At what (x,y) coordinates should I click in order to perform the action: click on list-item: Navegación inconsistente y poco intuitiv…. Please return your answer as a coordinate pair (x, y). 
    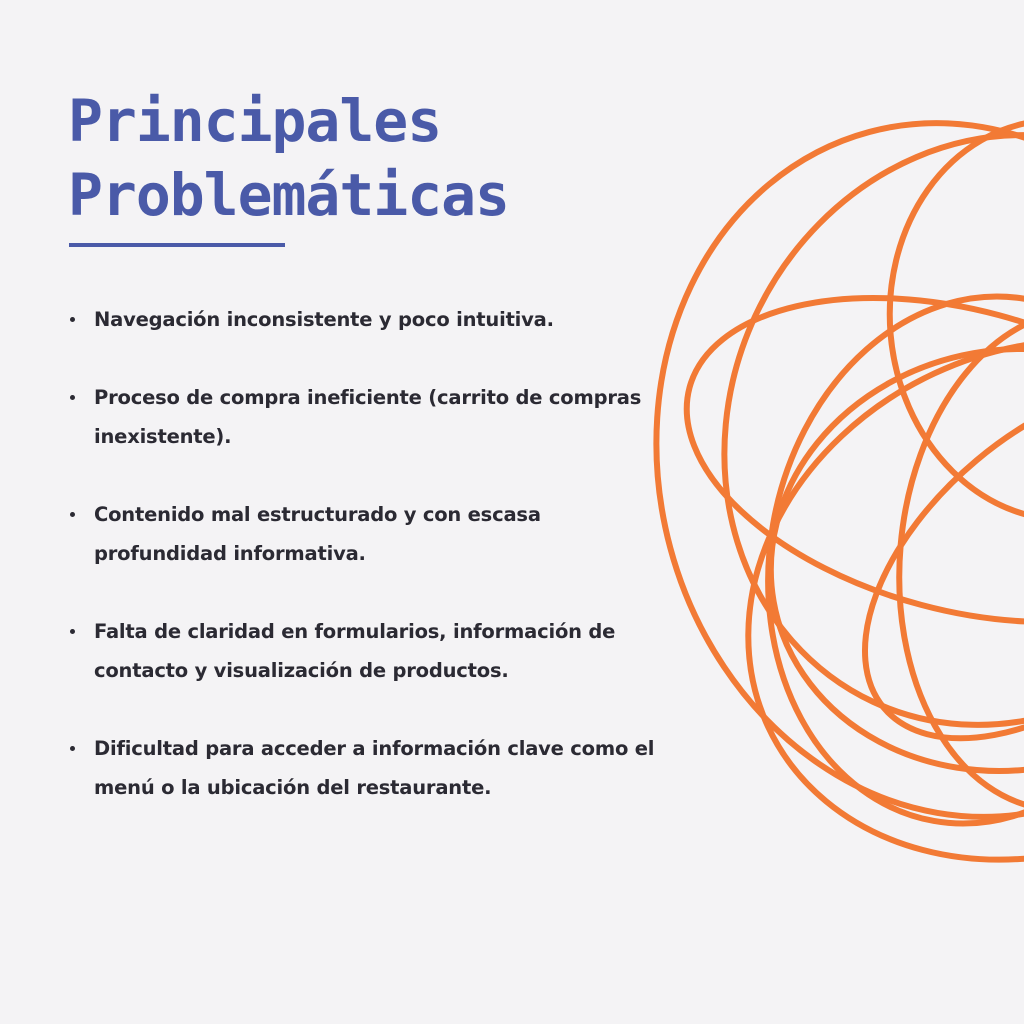
    Looking at the image, I should click on (368, 319).